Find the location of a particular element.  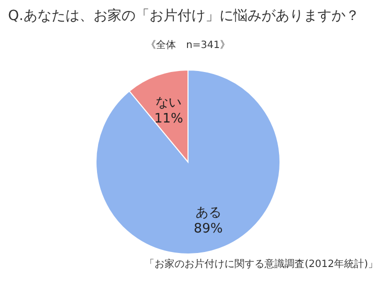

chart-title: Q.あなたは、お家の「お片付け」に悩みがありますか？ is located at coordinates (184, 16).